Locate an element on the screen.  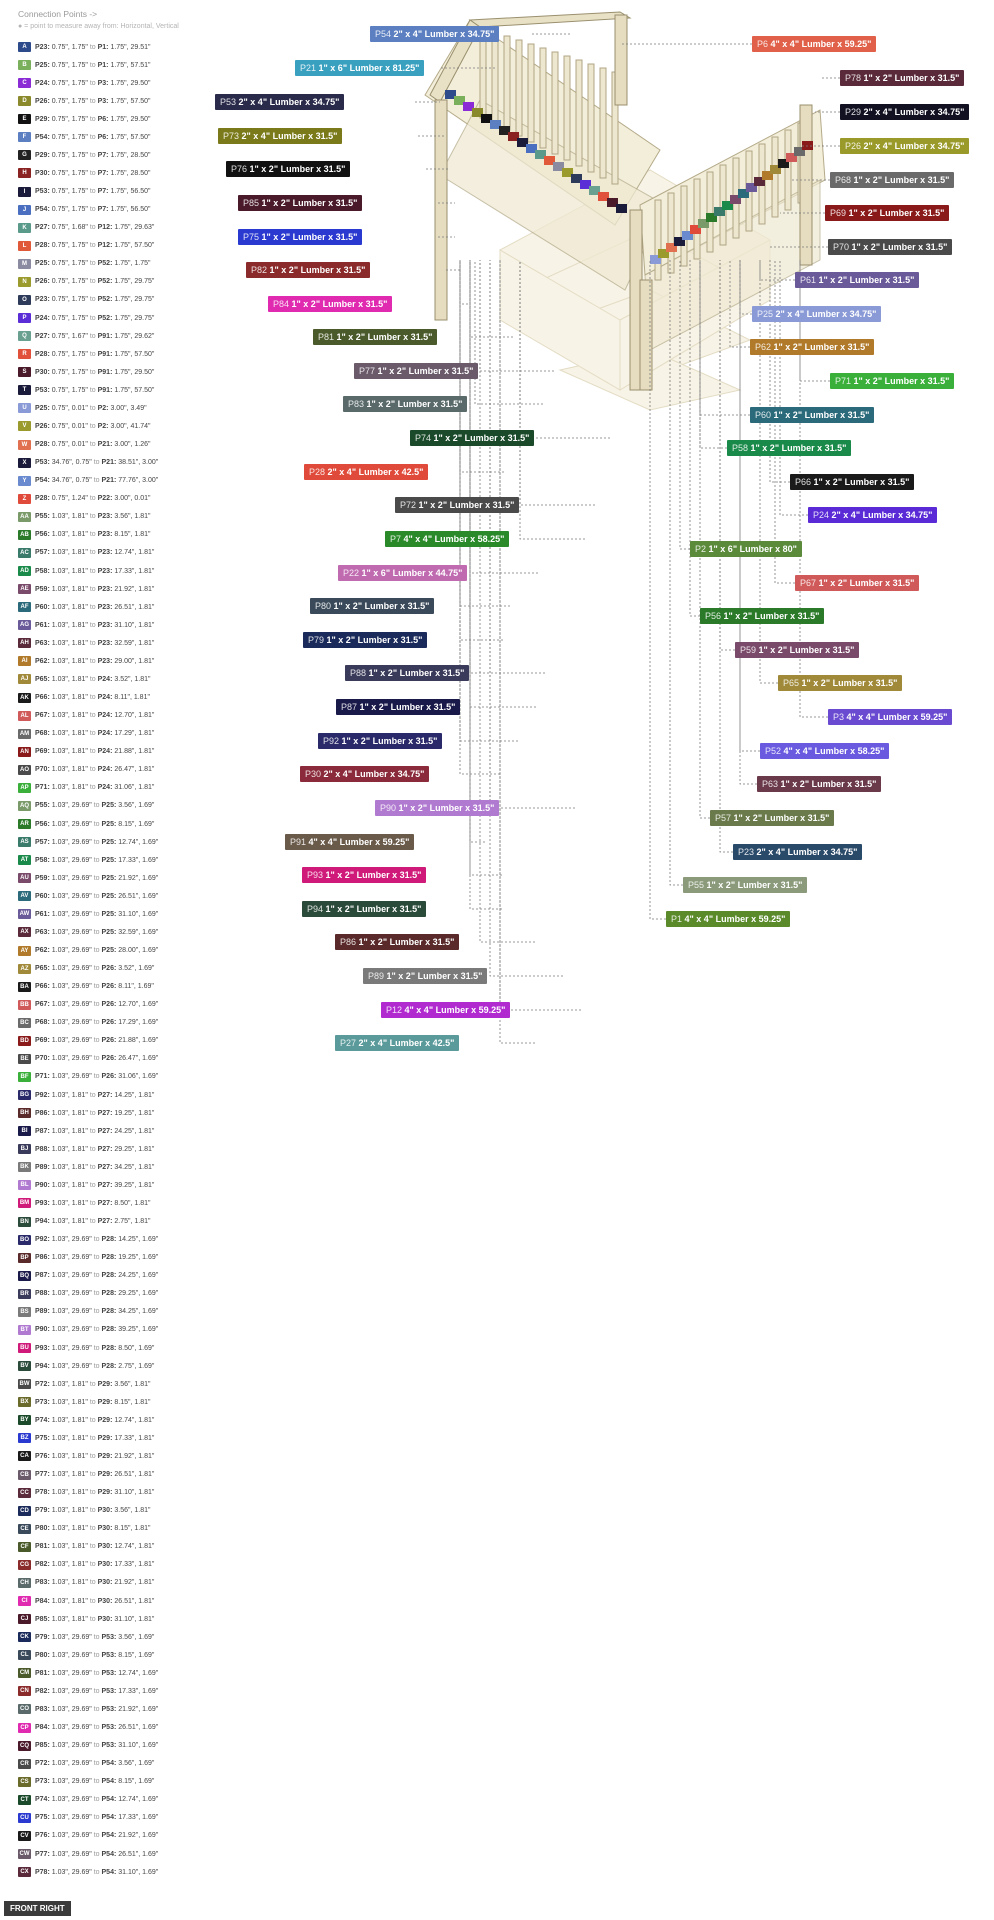
connection-point-tag: AL is located at coordinates (24, 715).